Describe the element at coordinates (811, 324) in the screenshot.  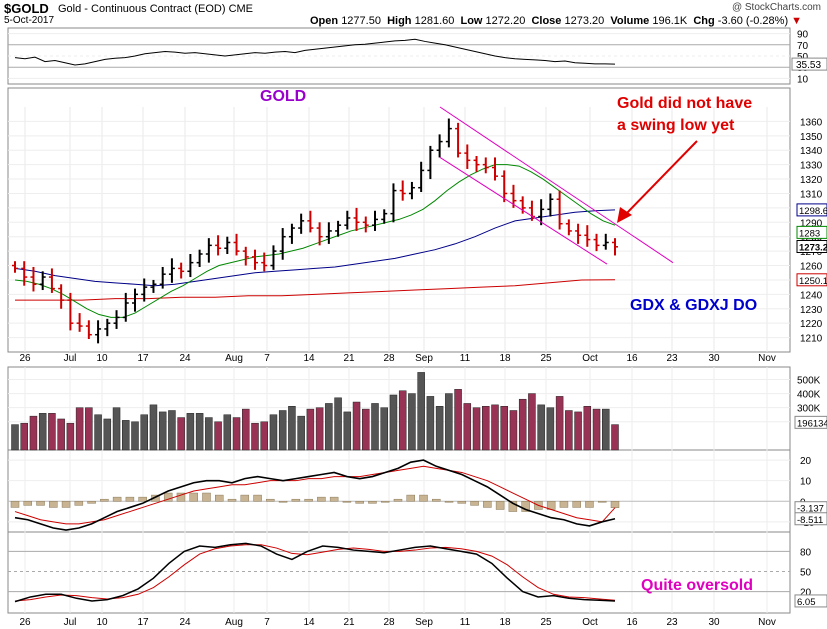
I see `price-y-label: 1220` at that location.